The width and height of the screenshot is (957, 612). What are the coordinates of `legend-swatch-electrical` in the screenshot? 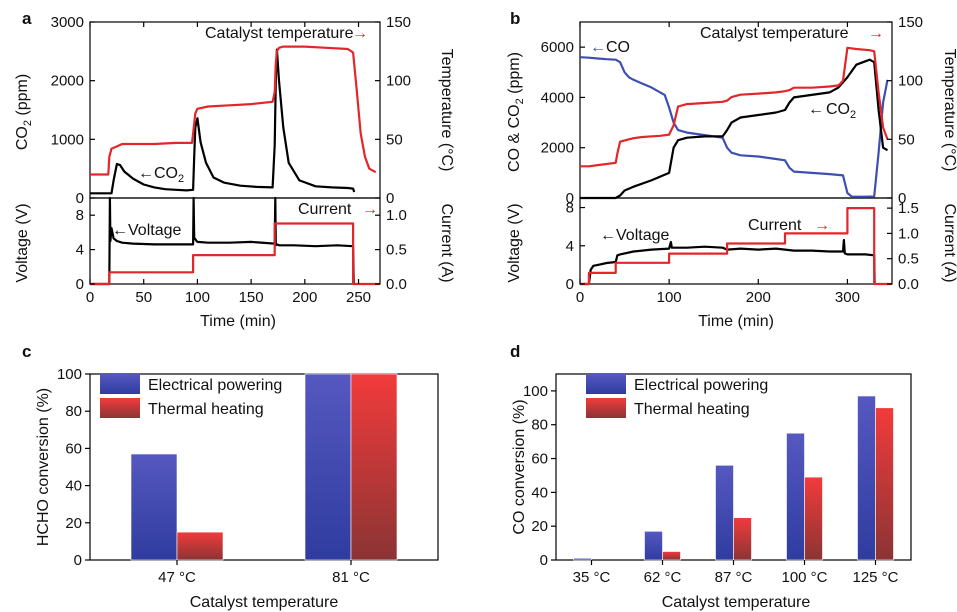 It's located at (606, 384).